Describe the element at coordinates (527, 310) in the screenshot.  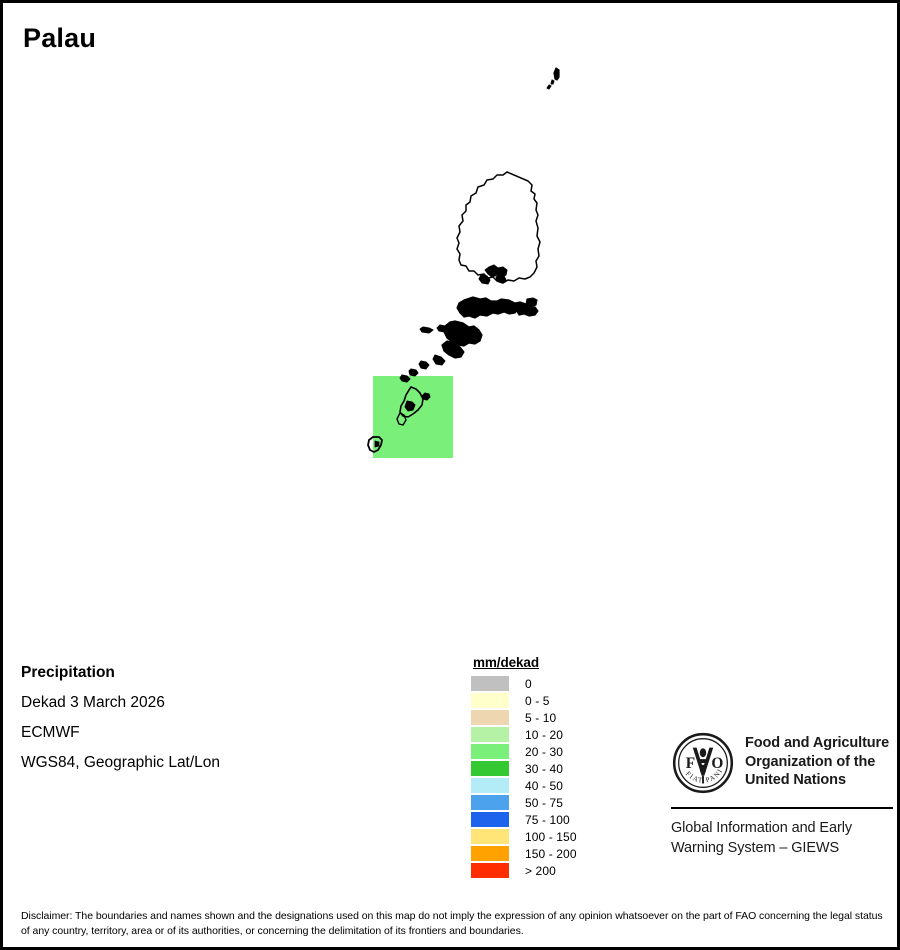
I see `island-rock-islands-east` at that location.